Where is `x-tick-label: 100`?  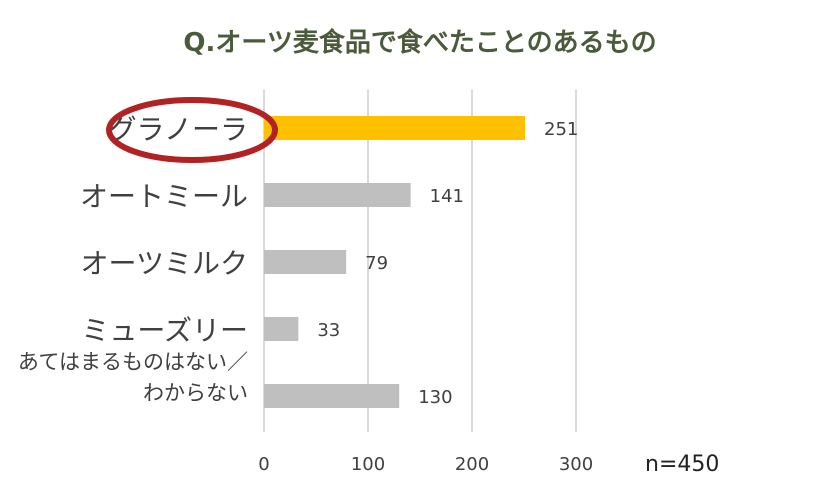 x-tick-label: 100 is located at coordinates (368, 464).